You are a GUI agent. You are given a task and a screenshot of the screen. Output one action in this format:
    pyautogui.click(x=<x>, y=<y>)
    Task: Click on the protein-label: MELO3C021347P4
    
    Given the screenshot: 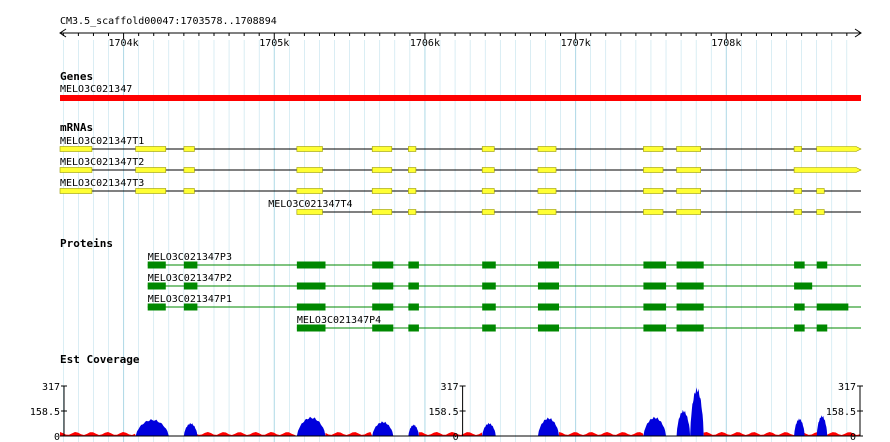 What is the action you would take?
    pyautogui.click(x=339, y=320)
    